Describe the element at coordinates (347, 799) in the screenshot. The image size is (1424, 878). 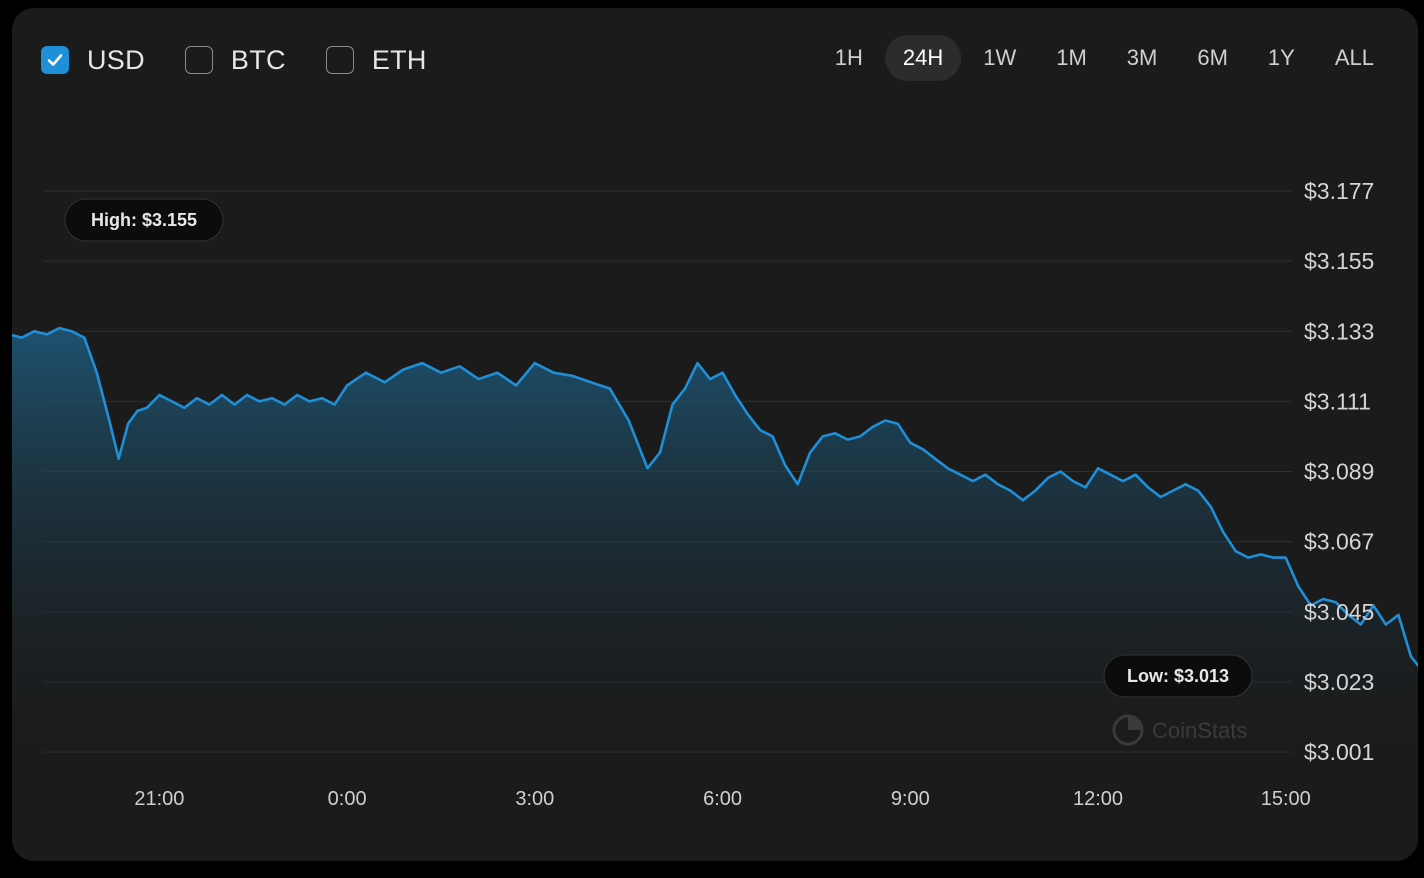
I see `x-tick-label: 0:00` at that location.